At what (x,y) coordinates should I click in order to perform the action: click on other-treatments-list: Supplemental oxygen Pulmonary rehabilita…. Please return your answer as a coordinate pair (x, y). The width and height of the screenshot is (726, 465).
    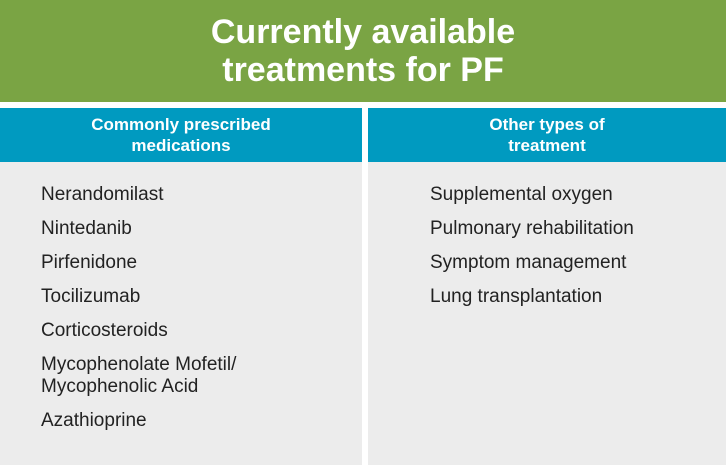
    Looking at the image, I should click on (575, 252).